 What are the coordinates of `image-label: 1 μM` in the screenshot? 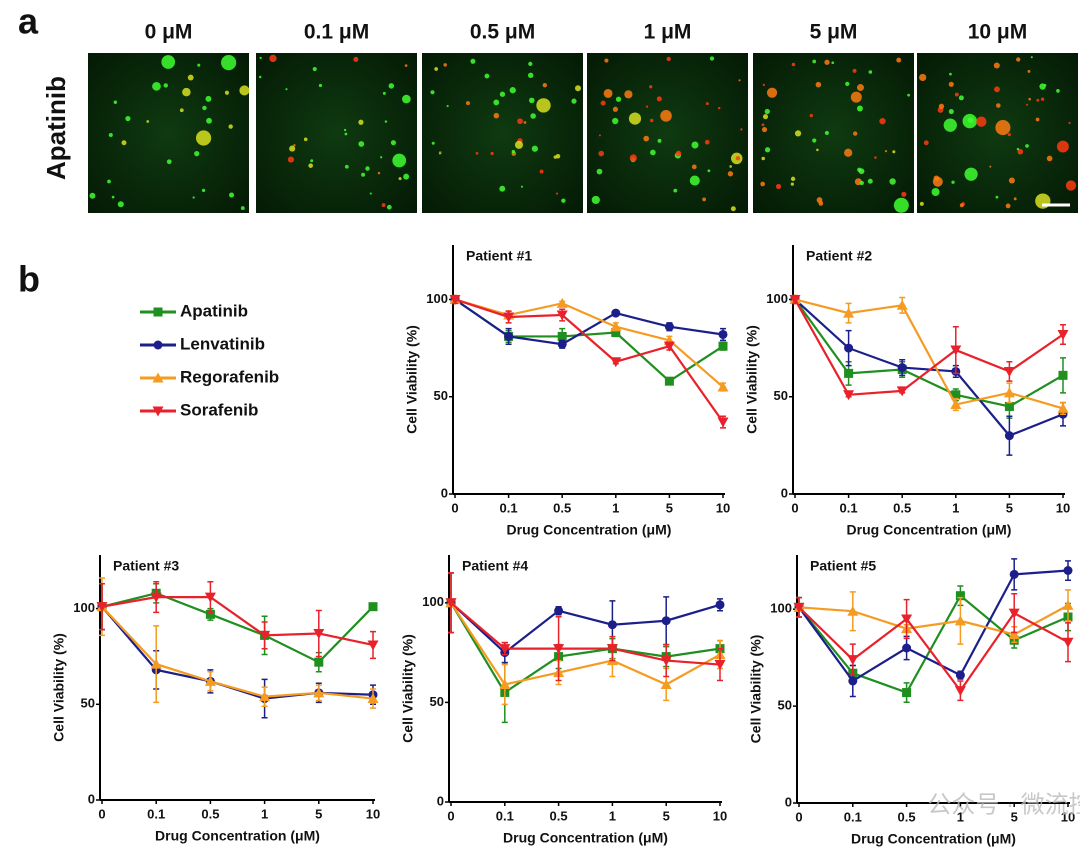 It's located at (668, 32).